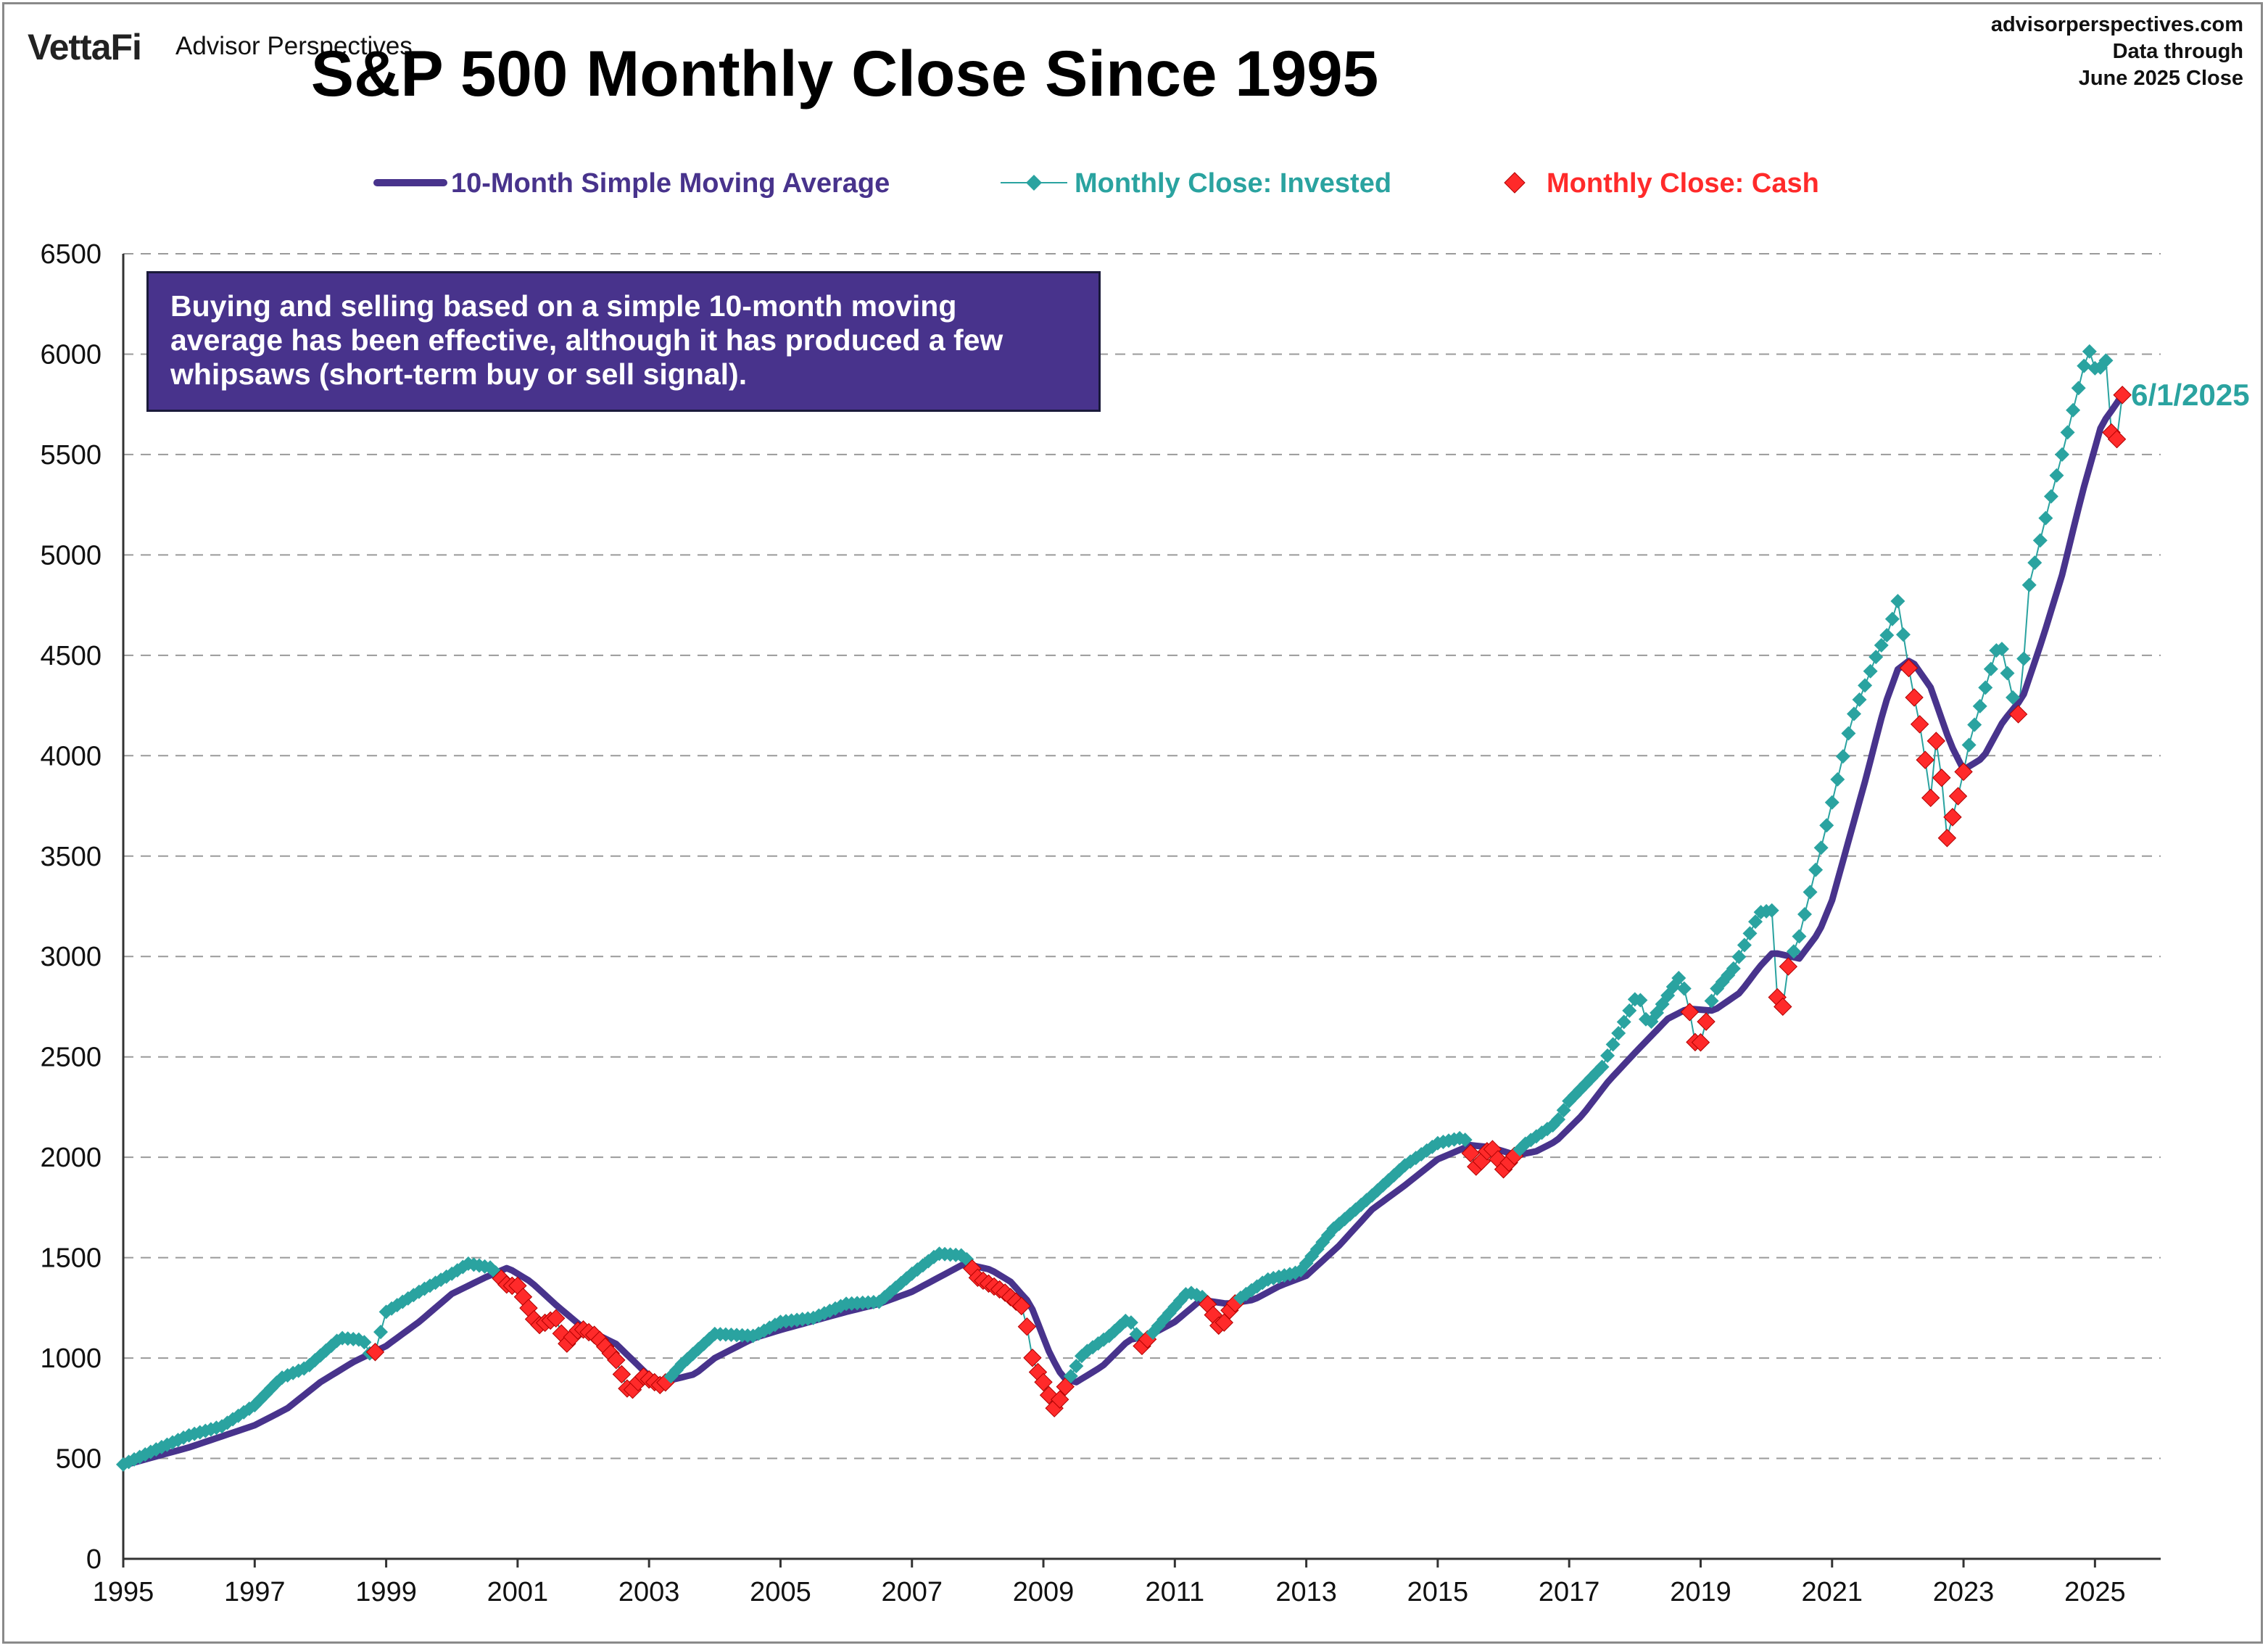 The height and width of the screenshot is (1648, 2268). I want to click on y-tick-label: 2500, so click(71, 1058).